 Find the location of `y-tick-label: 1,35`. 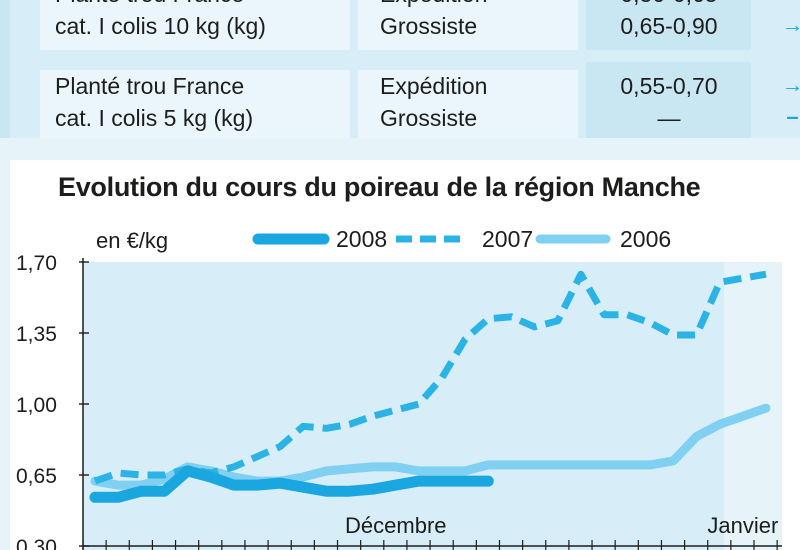

y-tick-label: 1,35 is located at coordinates (36, 334).